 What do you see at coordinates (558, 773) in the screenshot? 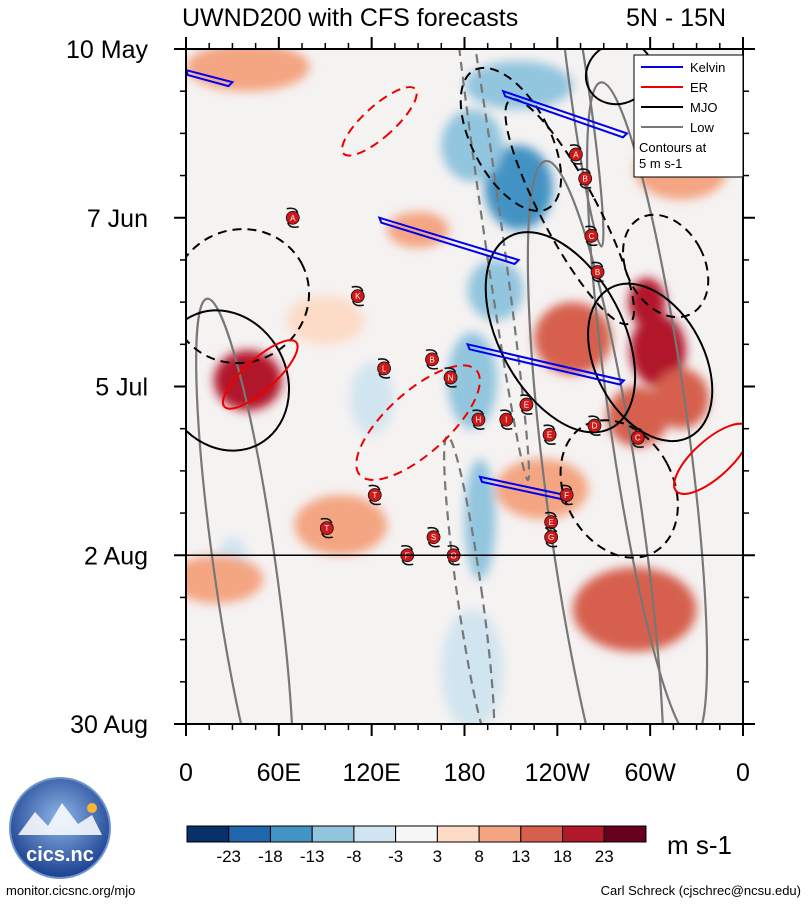
I see `x-tick-label: 120W` at bounding box center [558, 773].